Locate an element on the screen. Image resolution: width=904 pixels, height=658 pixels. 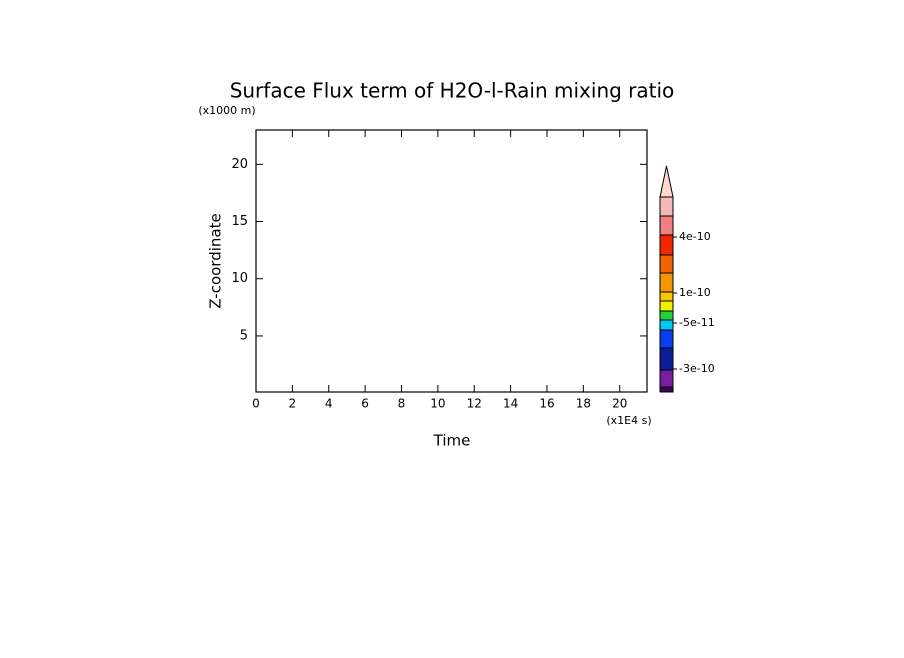
x-tick-label: 12 is located at coordinates (474, 404).